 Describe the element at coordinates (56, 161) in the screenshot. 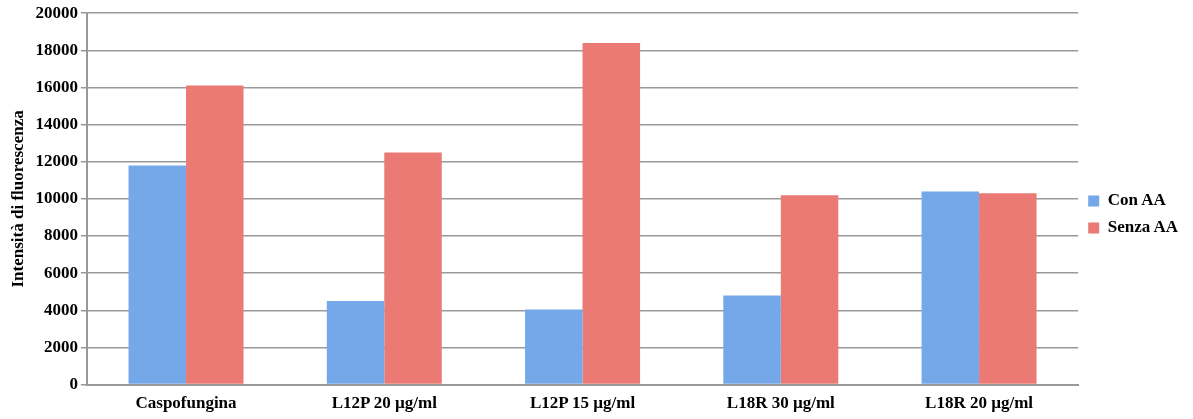

I see `y-tick-label: 12000` at that location.